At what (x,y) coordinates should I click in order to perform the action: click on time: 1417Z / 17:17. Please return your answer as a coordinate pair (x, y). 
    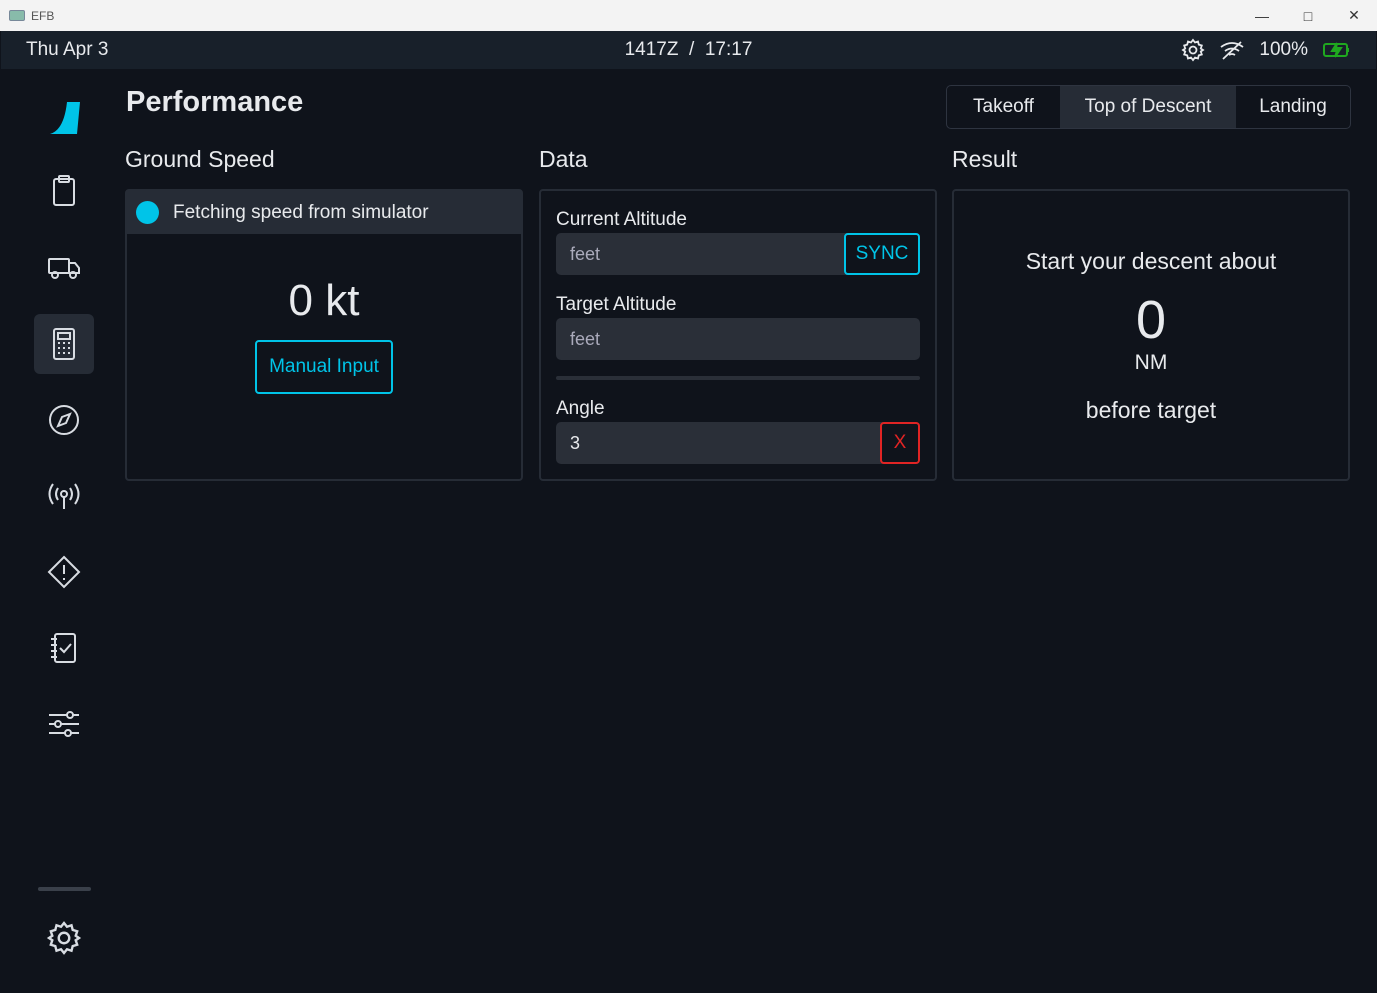
    Looking at the image, I should click on (688, 49).